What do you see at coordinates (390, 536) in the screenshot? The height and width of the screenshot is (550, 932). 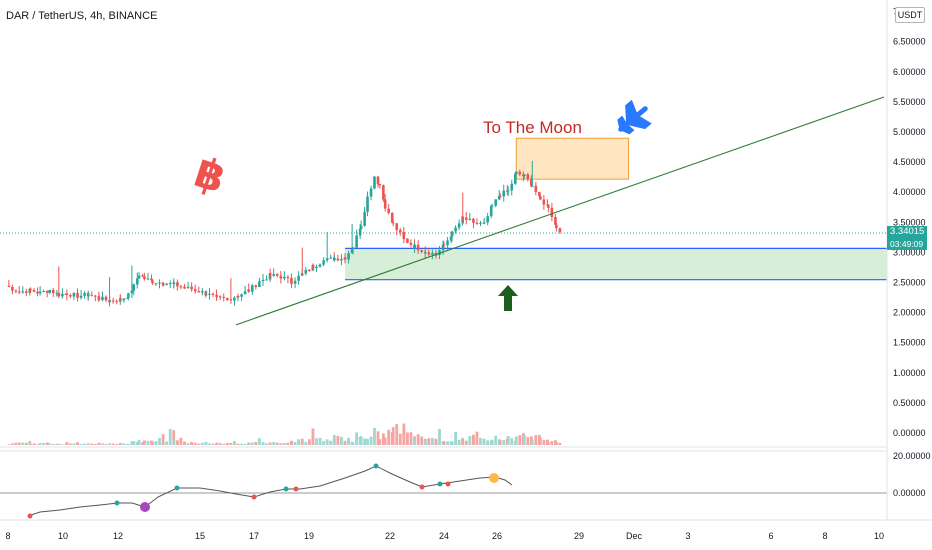 I see `time-tick-label: 22` at bounding box center [390, 536].